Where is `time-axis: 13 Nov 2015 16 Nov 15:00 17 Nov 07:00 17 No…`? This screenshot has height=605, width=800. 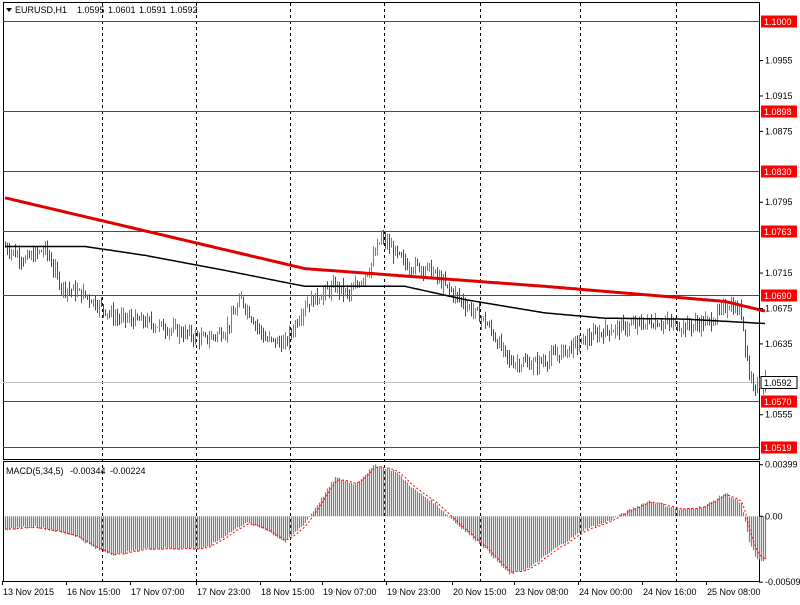 time-axis: 13 Nov 2015 16 Nov 15:00 17 Nov 07:00 17 No… is located at coordinates (381, 589).